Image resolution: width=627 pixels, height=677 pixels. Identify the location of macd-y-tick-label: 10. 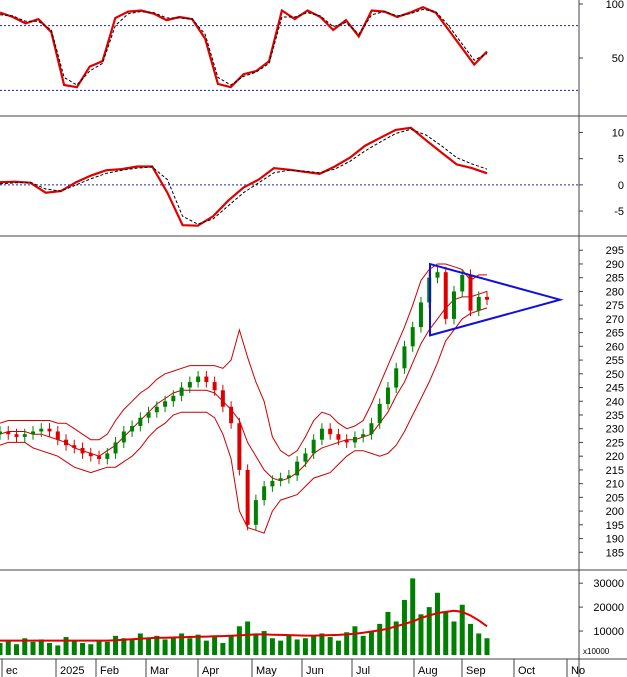
(618, 133).